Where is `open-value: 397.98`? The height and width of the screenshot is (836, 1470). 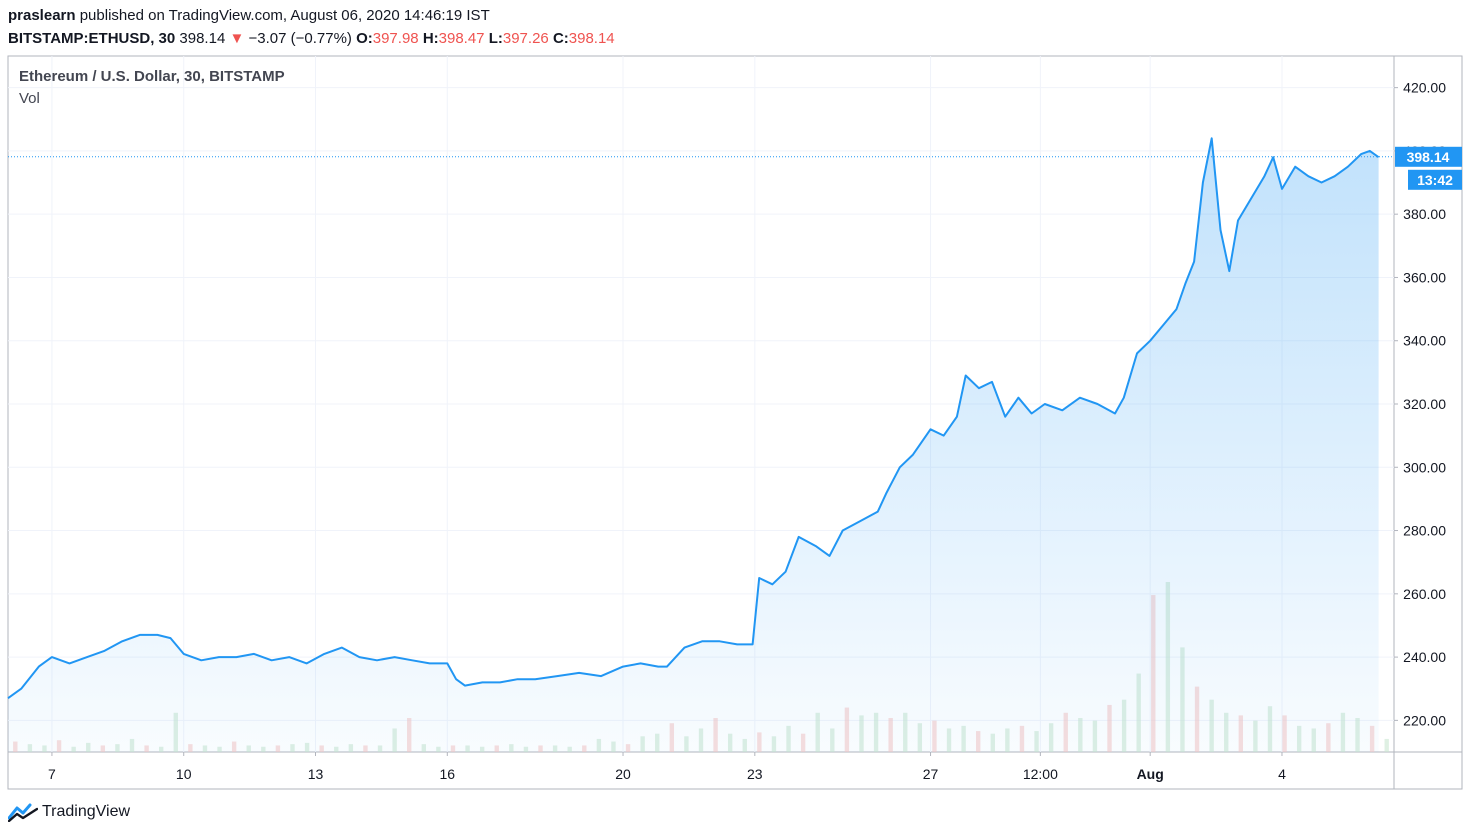 open-value: 397.98 is located at coordinates (395, 38).